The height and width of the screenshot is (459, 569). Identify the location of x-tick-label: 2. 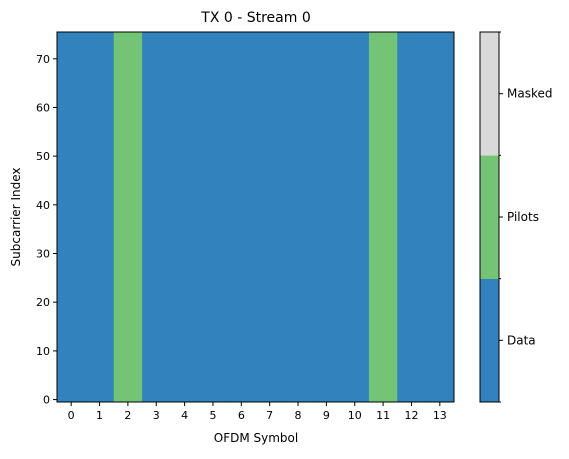
(127, 415).